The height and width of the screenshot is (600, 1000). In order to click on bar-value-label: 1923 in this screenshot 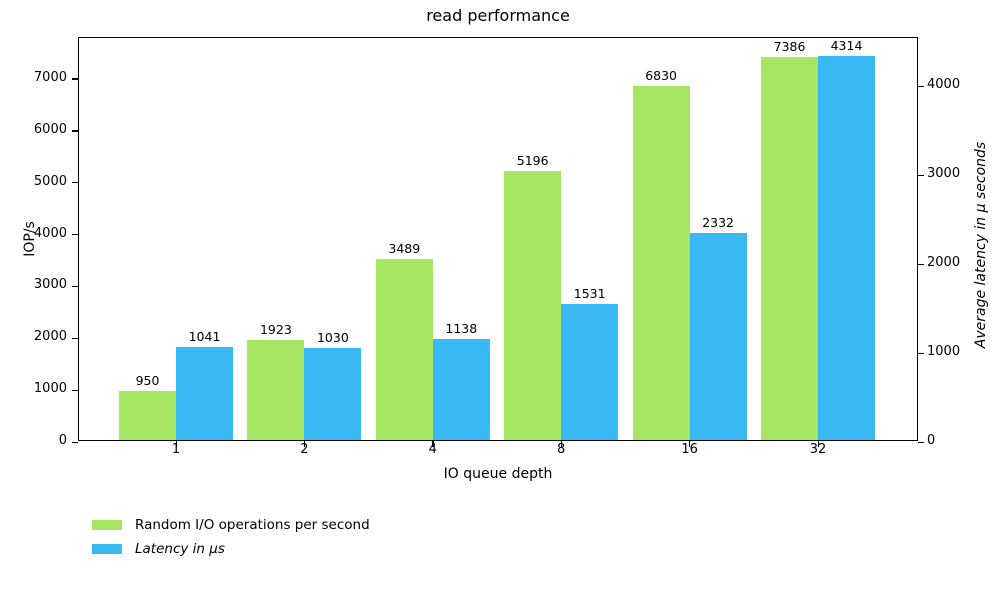, I will do `click(275, 330)`.